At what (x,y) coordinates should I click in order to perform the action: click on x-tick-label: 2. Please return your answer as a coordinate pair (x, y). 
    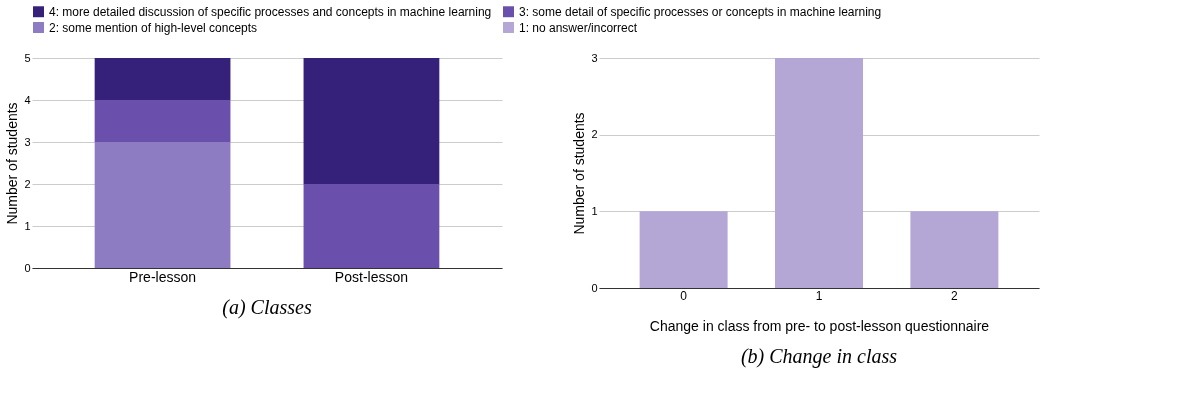
    Looking at the image, I should click on (955, 295).